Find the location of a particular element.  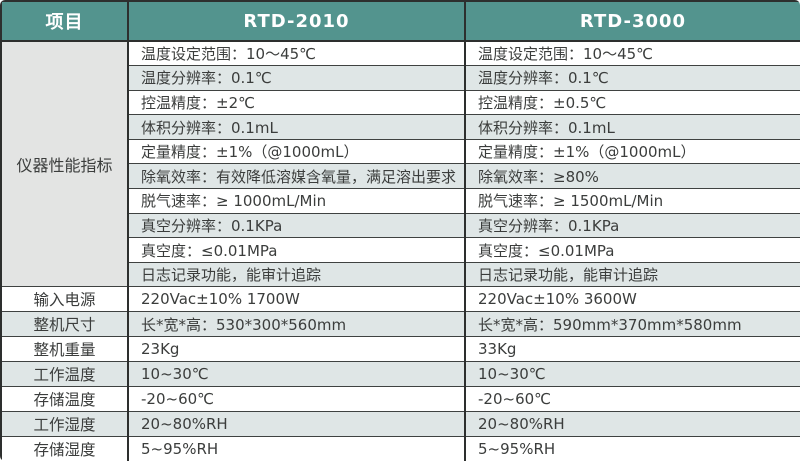

row-label: 存储湿度 is located at coordinates (64, 448).